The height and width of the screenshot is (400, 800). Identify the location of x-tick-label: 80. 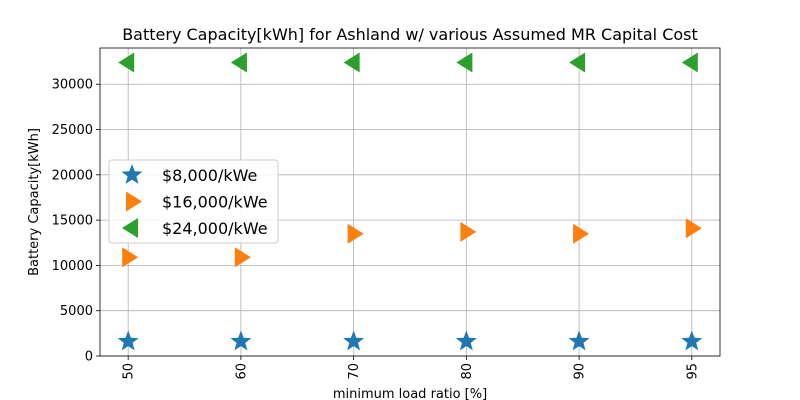
(467, 371).